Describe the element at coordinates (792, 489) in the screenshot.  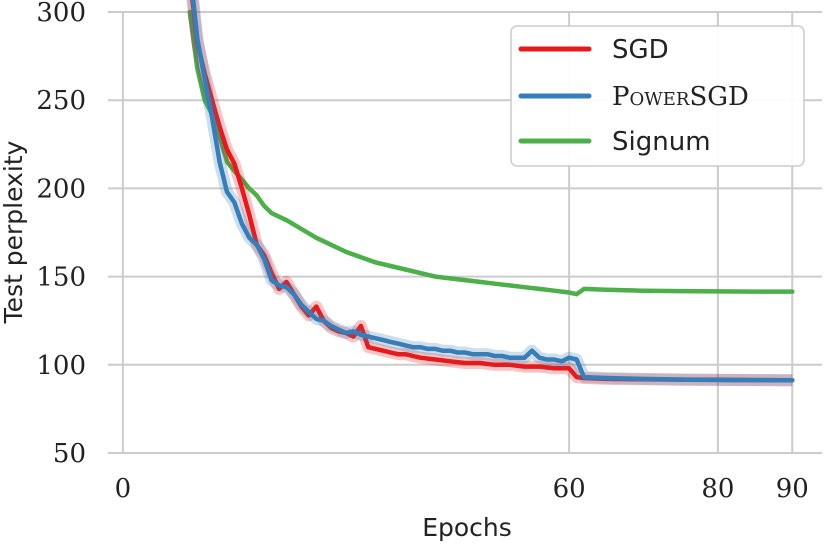
I see `x-tick-label: 90` at that location.